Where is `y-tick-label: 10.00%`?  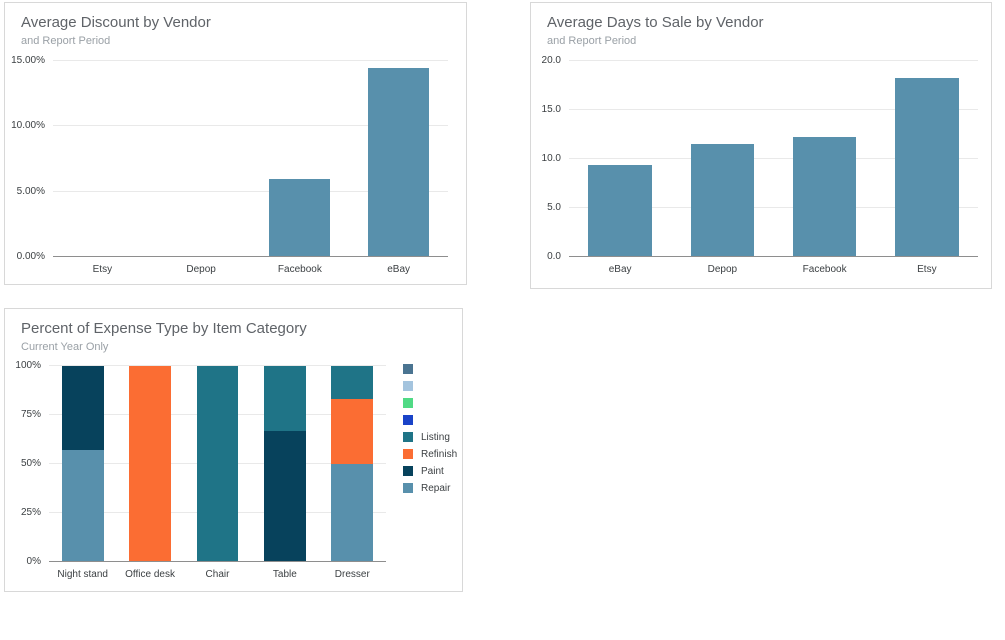
y-tick-label: 10.00% is located at coordinates (28, 126).